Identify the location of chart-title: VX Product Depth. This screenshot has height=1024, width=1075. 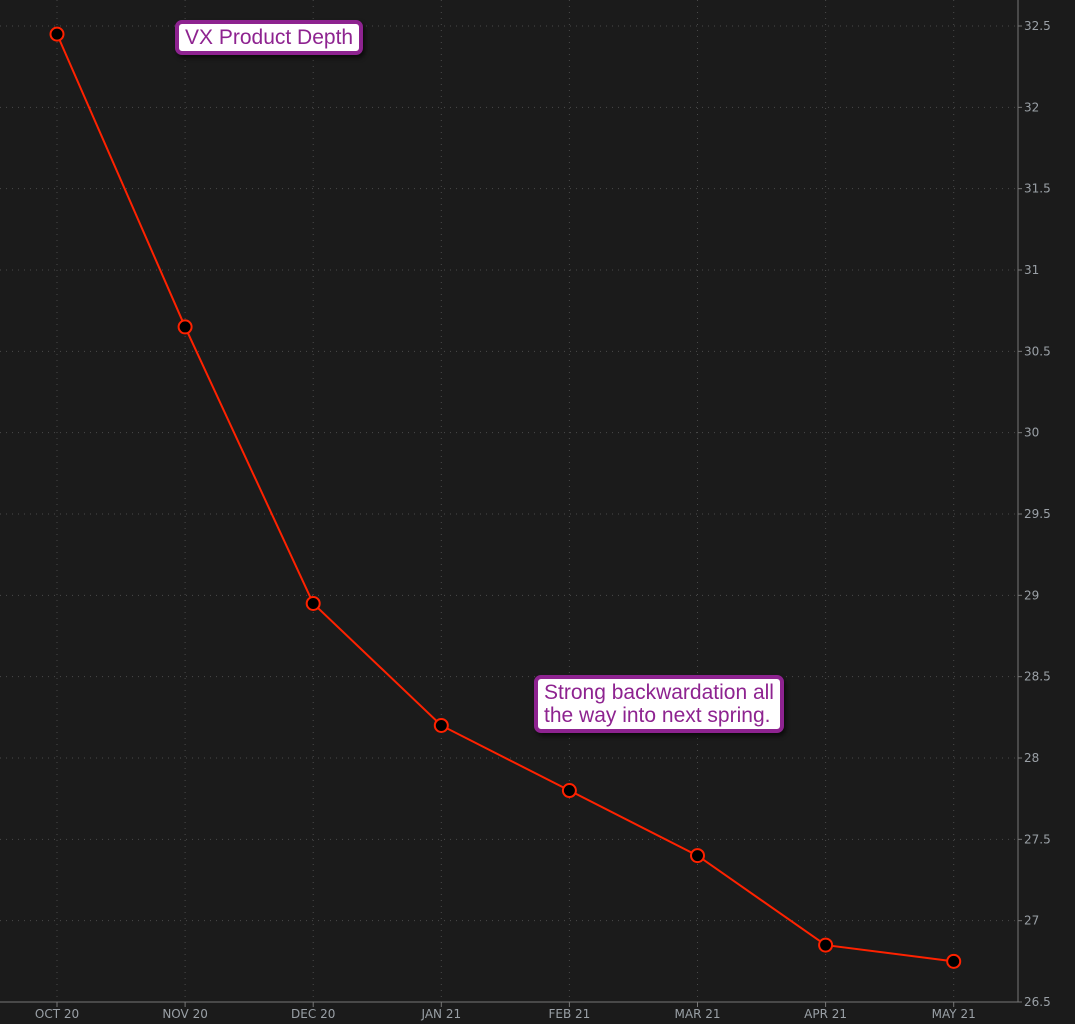
(269, 37).